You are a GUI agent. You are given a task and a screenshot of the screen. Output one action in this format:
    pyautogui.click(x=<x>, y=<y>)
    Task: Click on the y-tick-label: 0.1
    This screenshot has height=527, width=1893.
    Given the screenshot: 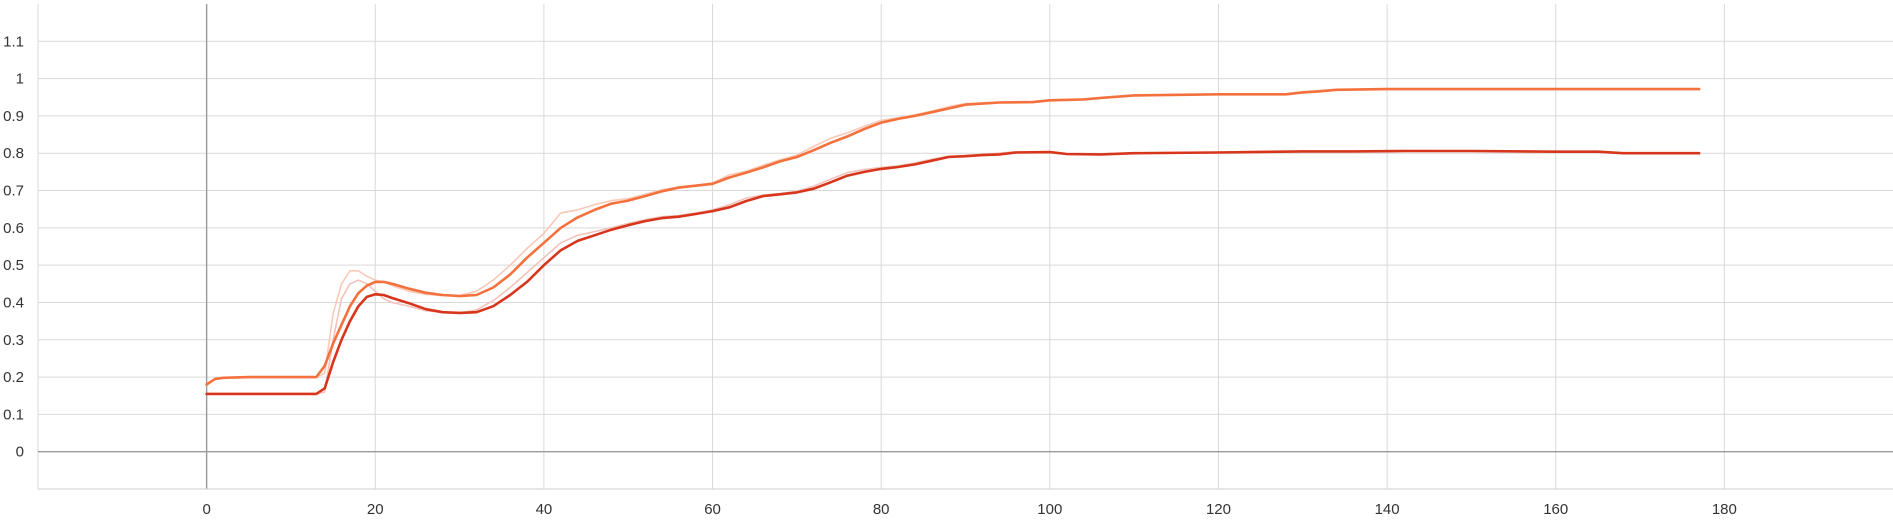 What is the action you would take?
    pyautogui.click(x=13, y=414)
    